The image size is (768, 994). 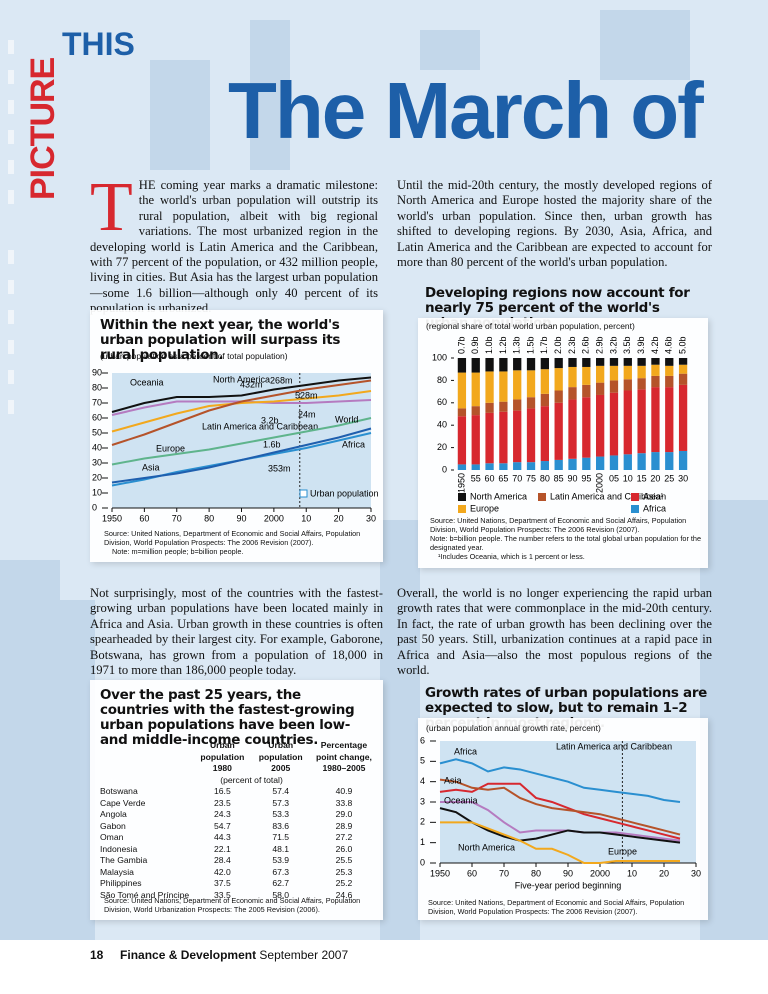 What do you see at coordinates (281, 380) in the screenshot?
I see `annotation: 268m` at bounding box center [281, 380].